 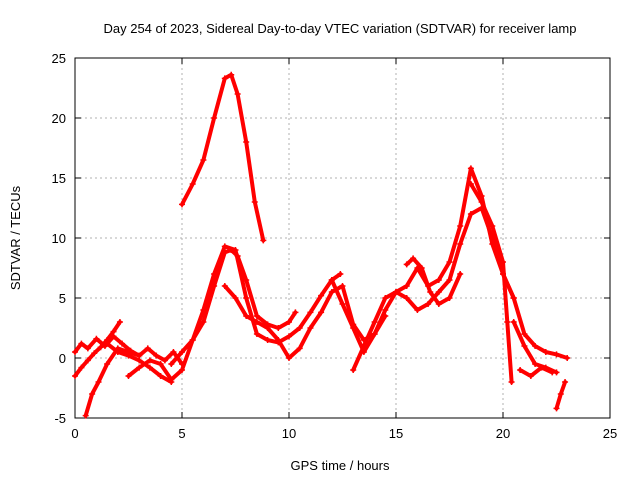 What do you see at coordinates (305, 322) in the screenshot?
I see `series-track-g` at bounding box center [305, 322].